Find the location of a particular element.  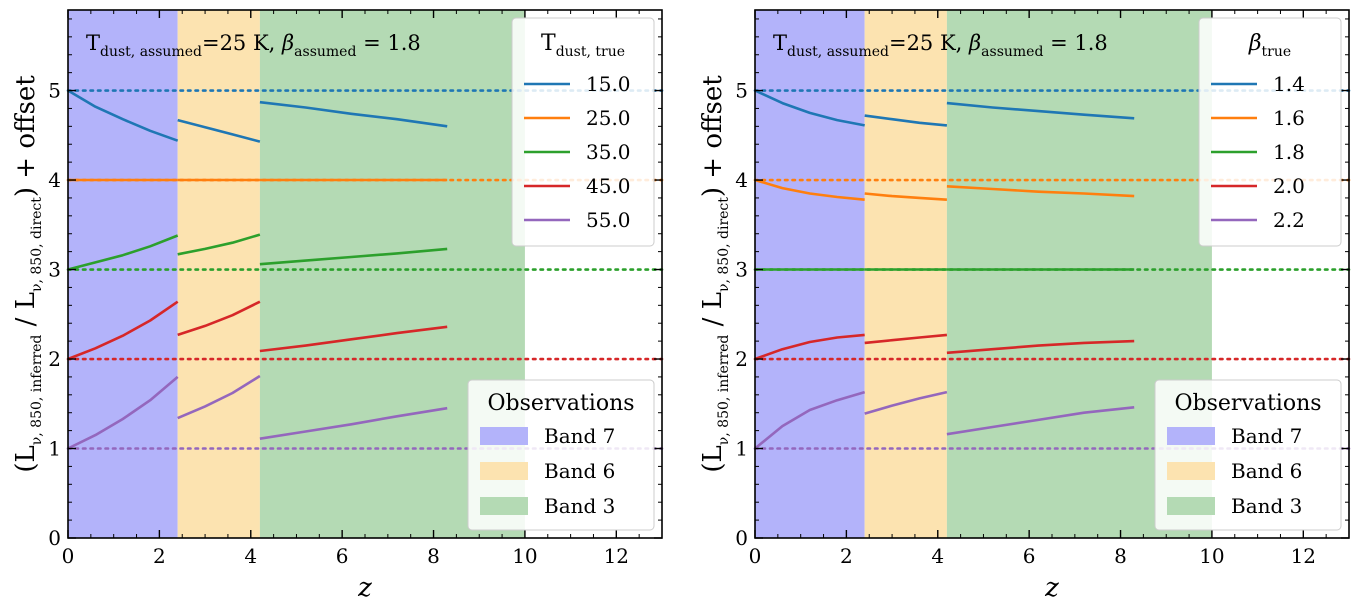

observations-legend-title: Observations is located at coordinates (560, 403).